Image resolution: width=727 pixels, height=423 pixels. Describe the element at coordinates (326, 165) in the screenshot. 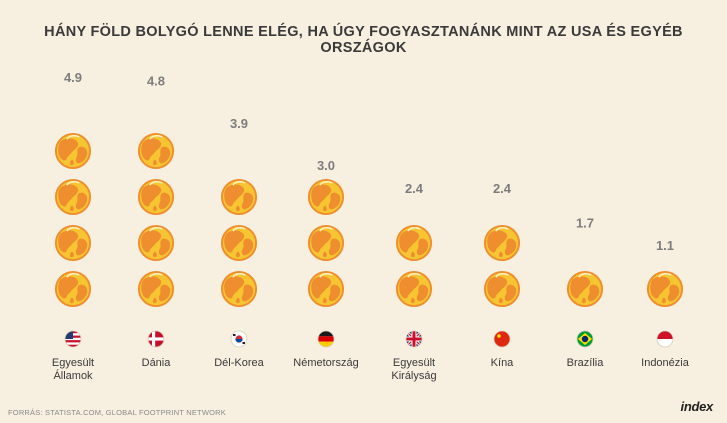

I see `value-label: 3.0` at that location.